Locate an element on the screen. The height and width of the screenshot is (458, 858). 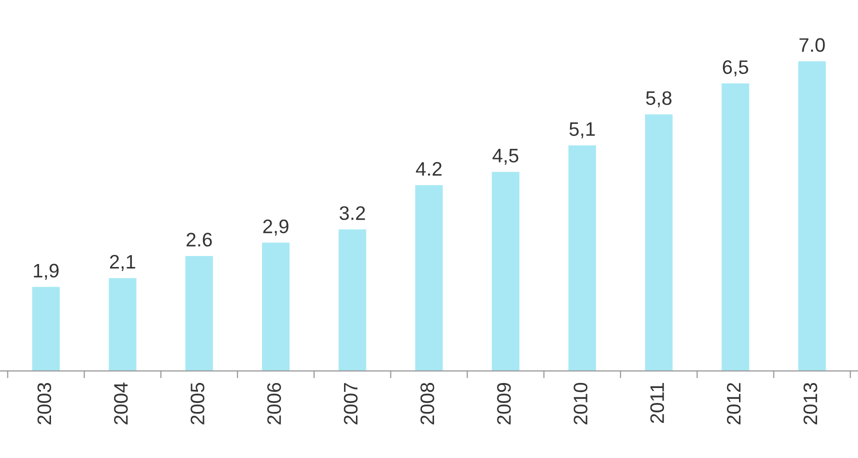
x-tick-label: 2006 is located at coordinates (274, 403).